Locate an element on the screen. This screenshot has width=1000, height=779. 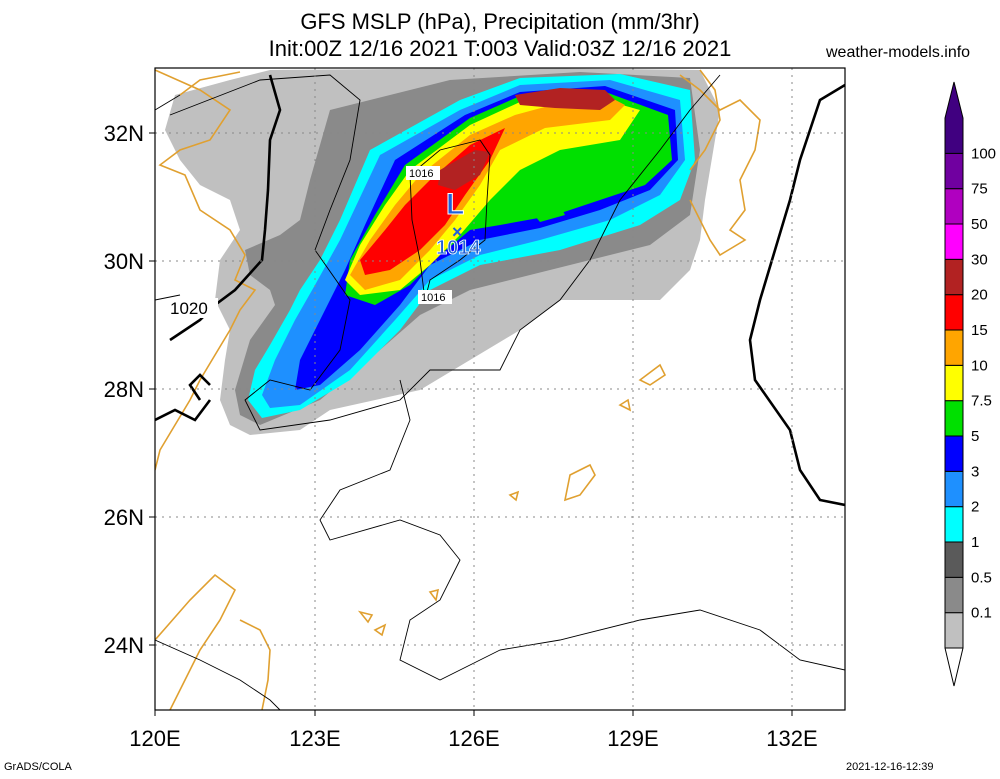
low-x-marker: × is located at coordinates (457, 232).